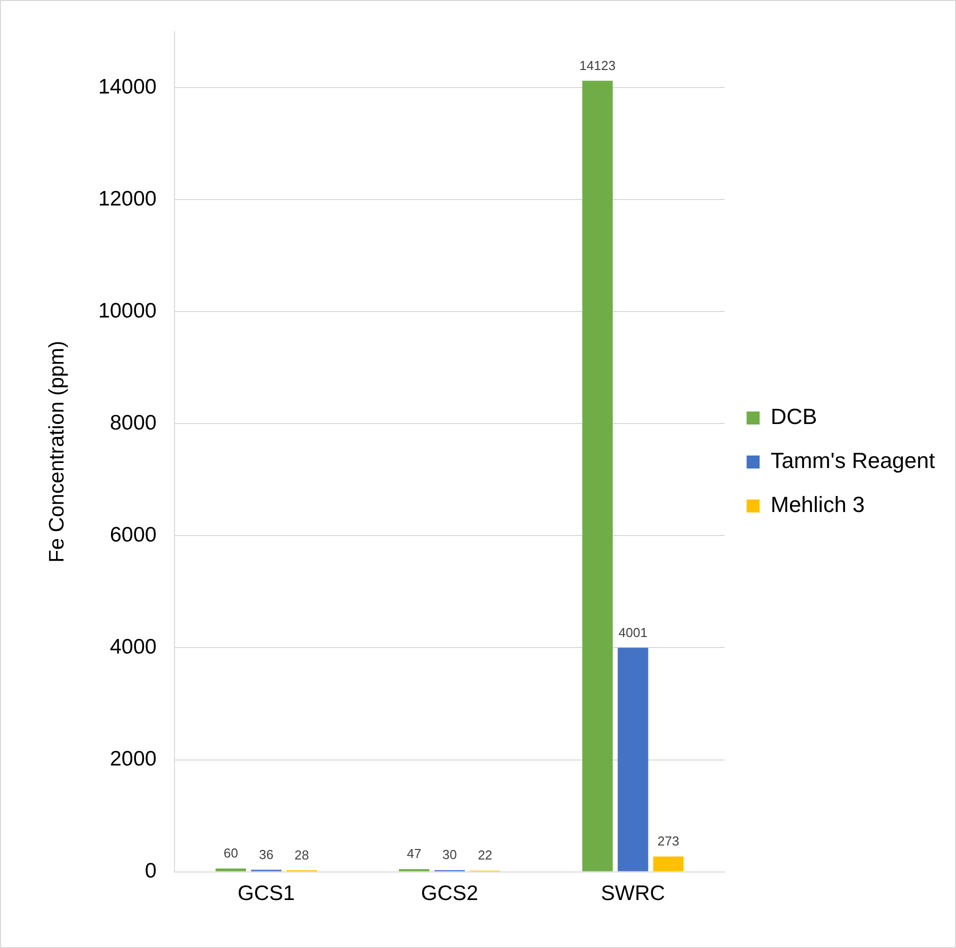 The height and width of the screenshot is (948, 956). Describe the element at coordinates (127, 310) in the screenshot. I see `y-tick-label: 10000` at that location.